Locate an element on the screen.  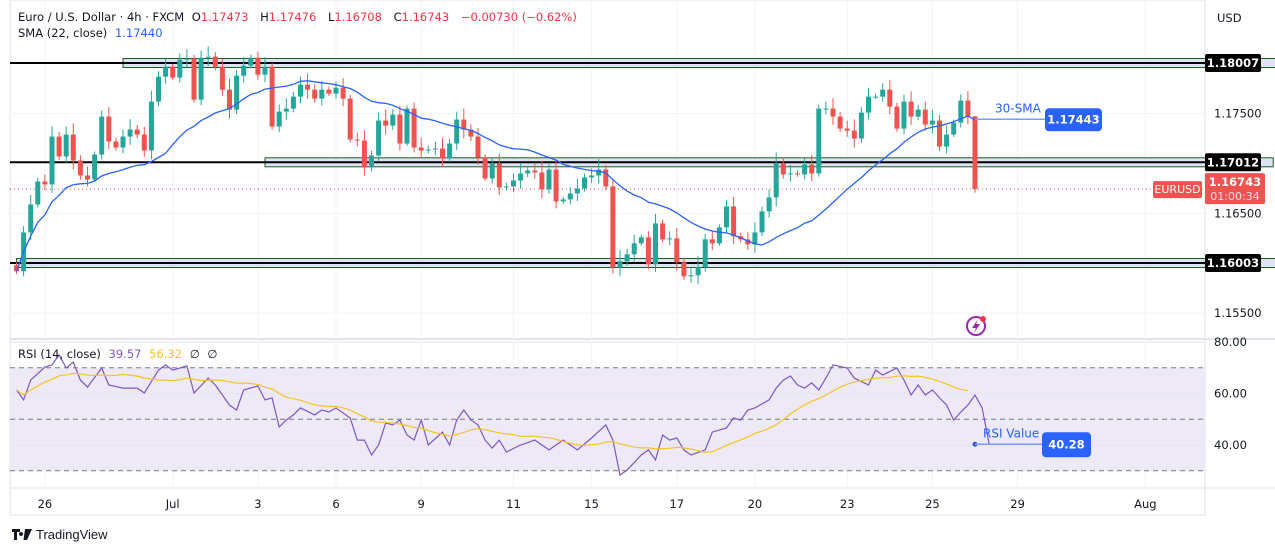
x-tick-label: Aug is located at coordinates (1145, 504).